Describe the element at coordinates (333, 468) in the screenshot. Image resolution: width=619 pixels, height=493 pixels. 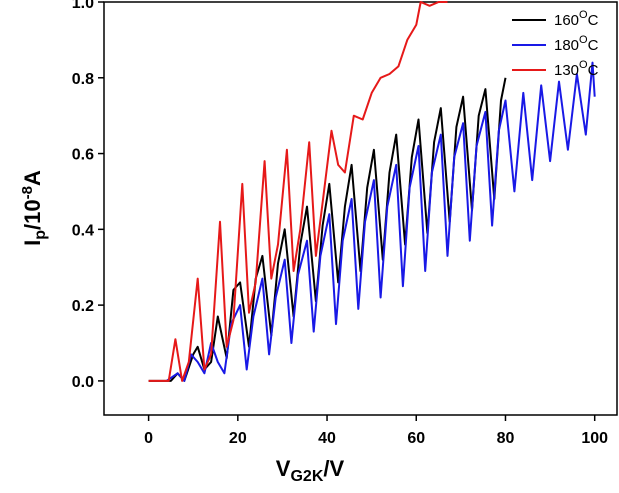
I see `x-axis-title-suffix: /V` at that location.